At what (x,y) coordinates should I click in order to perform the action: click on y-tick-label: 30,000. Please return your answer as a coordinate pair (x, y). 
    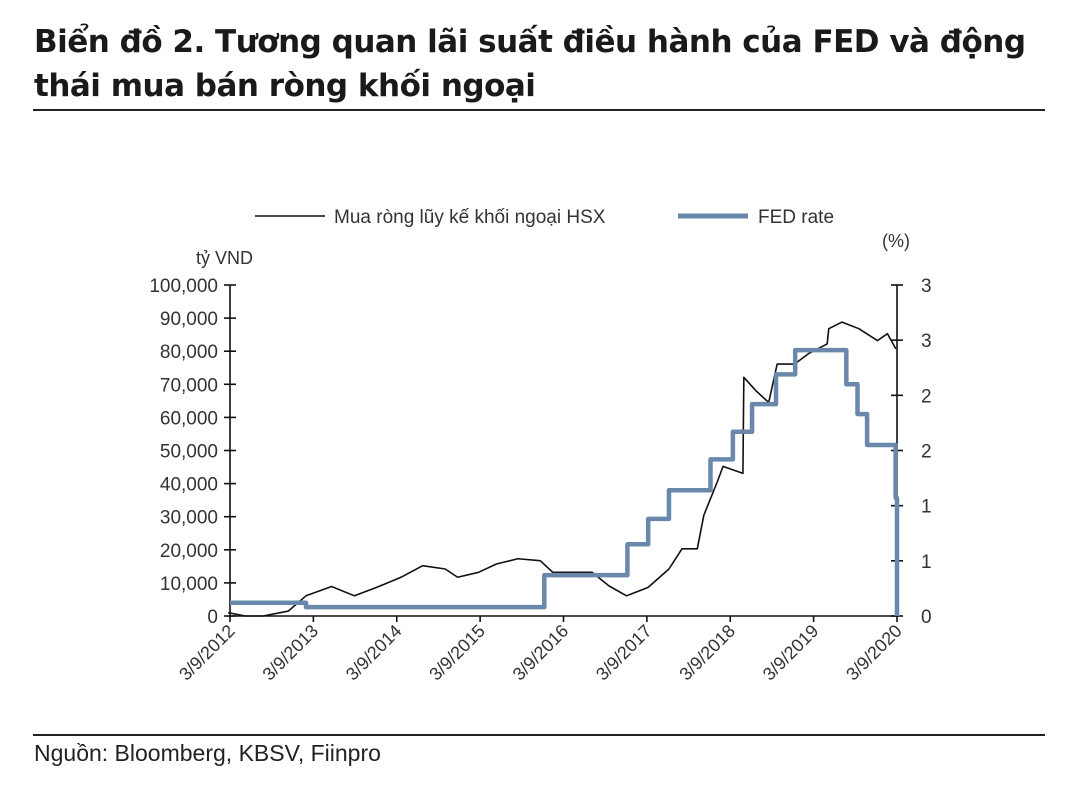
    Looking at the image, I should click on (189, 518).